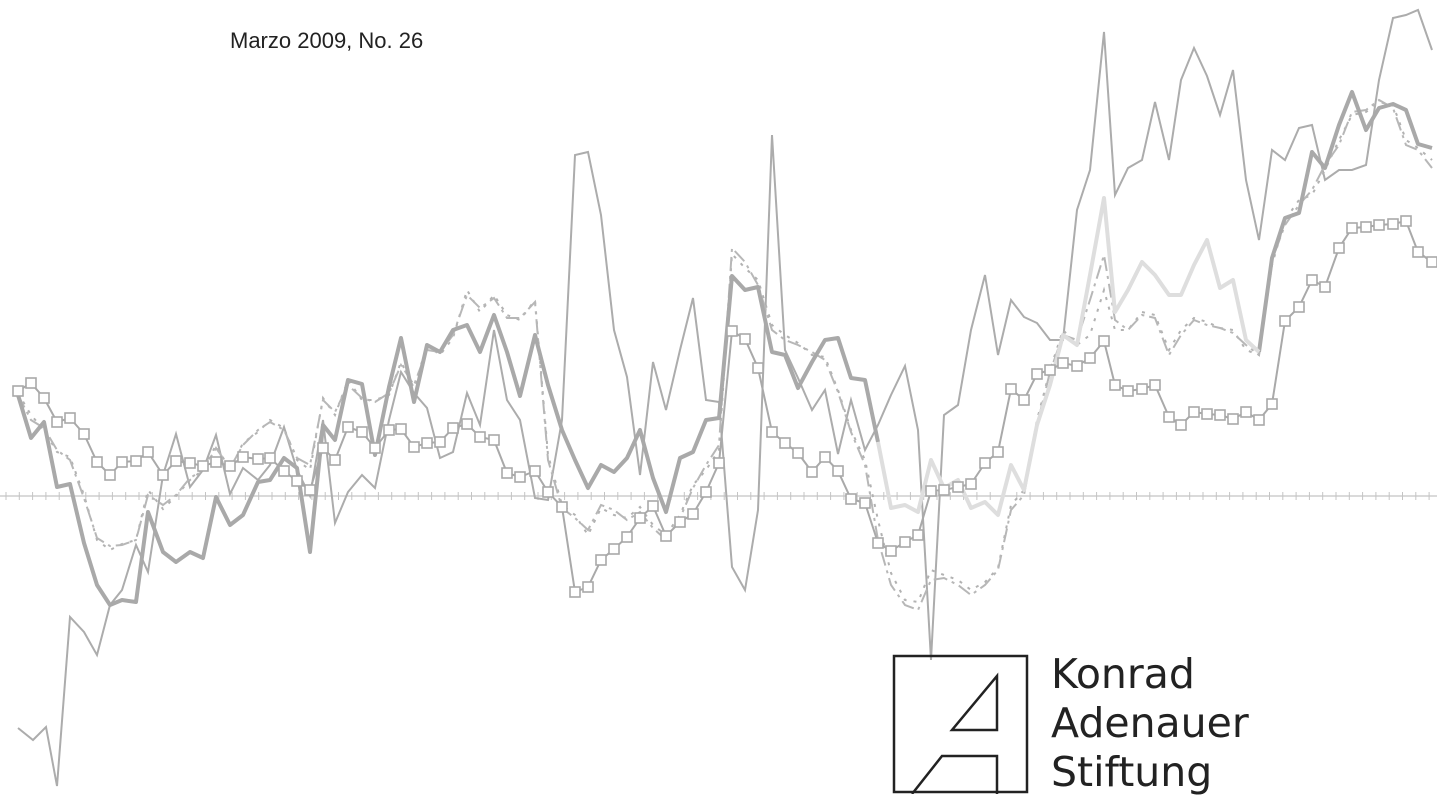  What do you see at coordinates (718, 496) in the screenshot?
I see `baseline-axis` at bounding box center [718, 496].